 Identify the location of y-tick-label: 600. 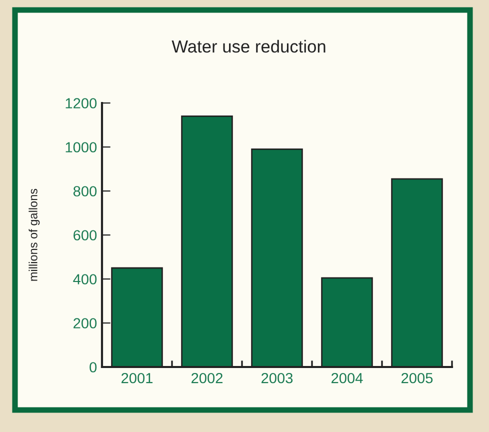
(85, 235).